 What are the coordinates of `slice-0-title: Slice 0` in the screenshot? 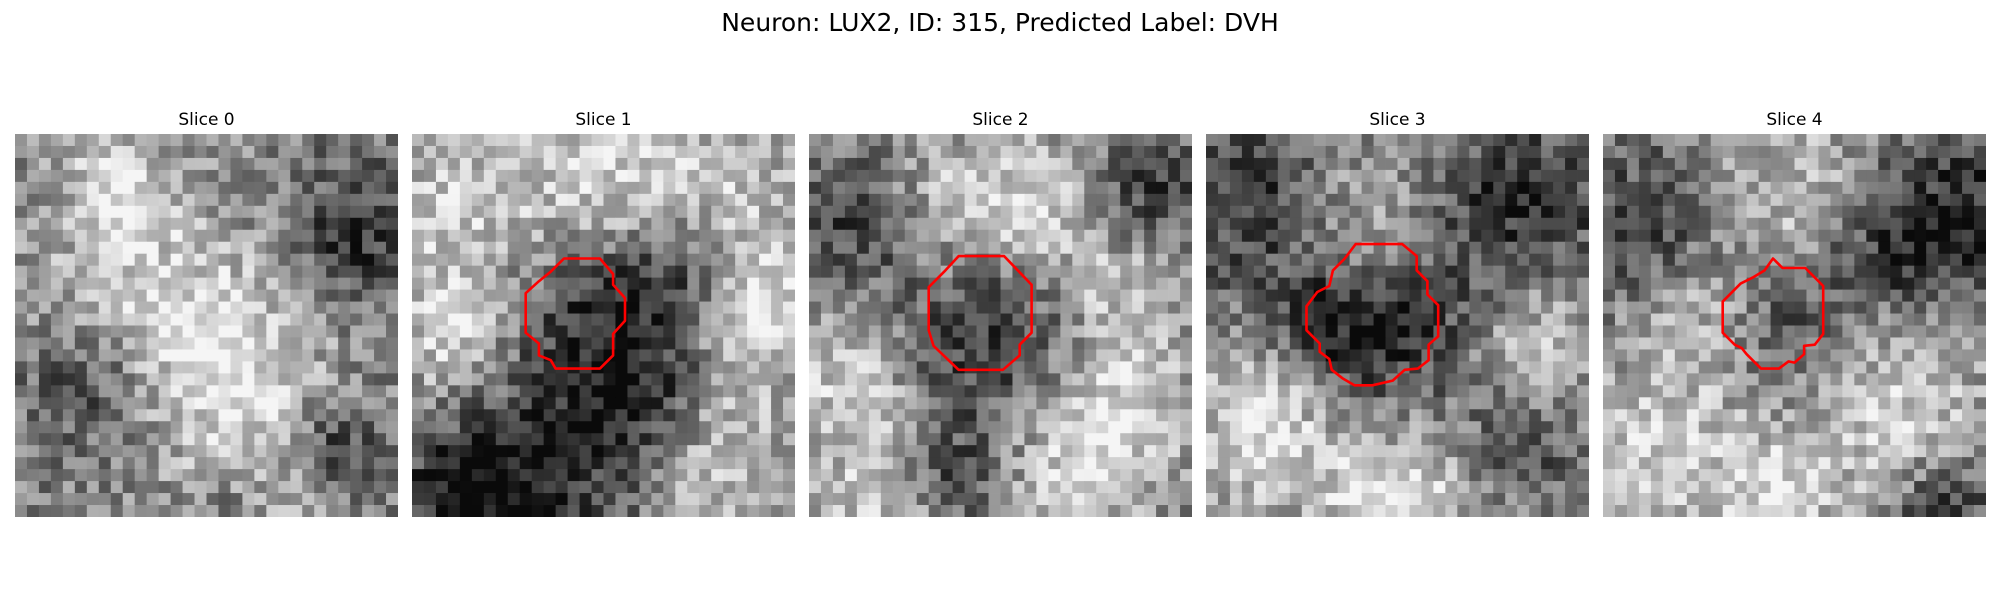 It's located at (206, 120).